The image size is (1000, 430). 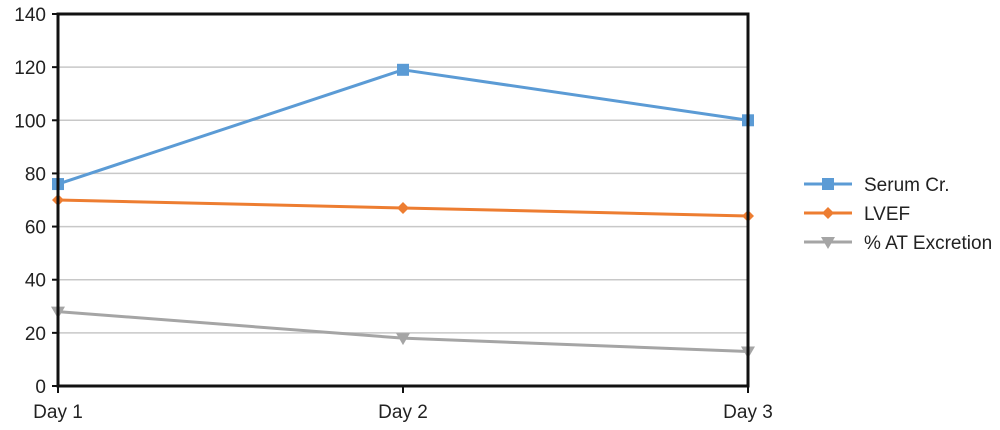 I want to click on legend-label: Serum Cr., so click(x=907, y=185).